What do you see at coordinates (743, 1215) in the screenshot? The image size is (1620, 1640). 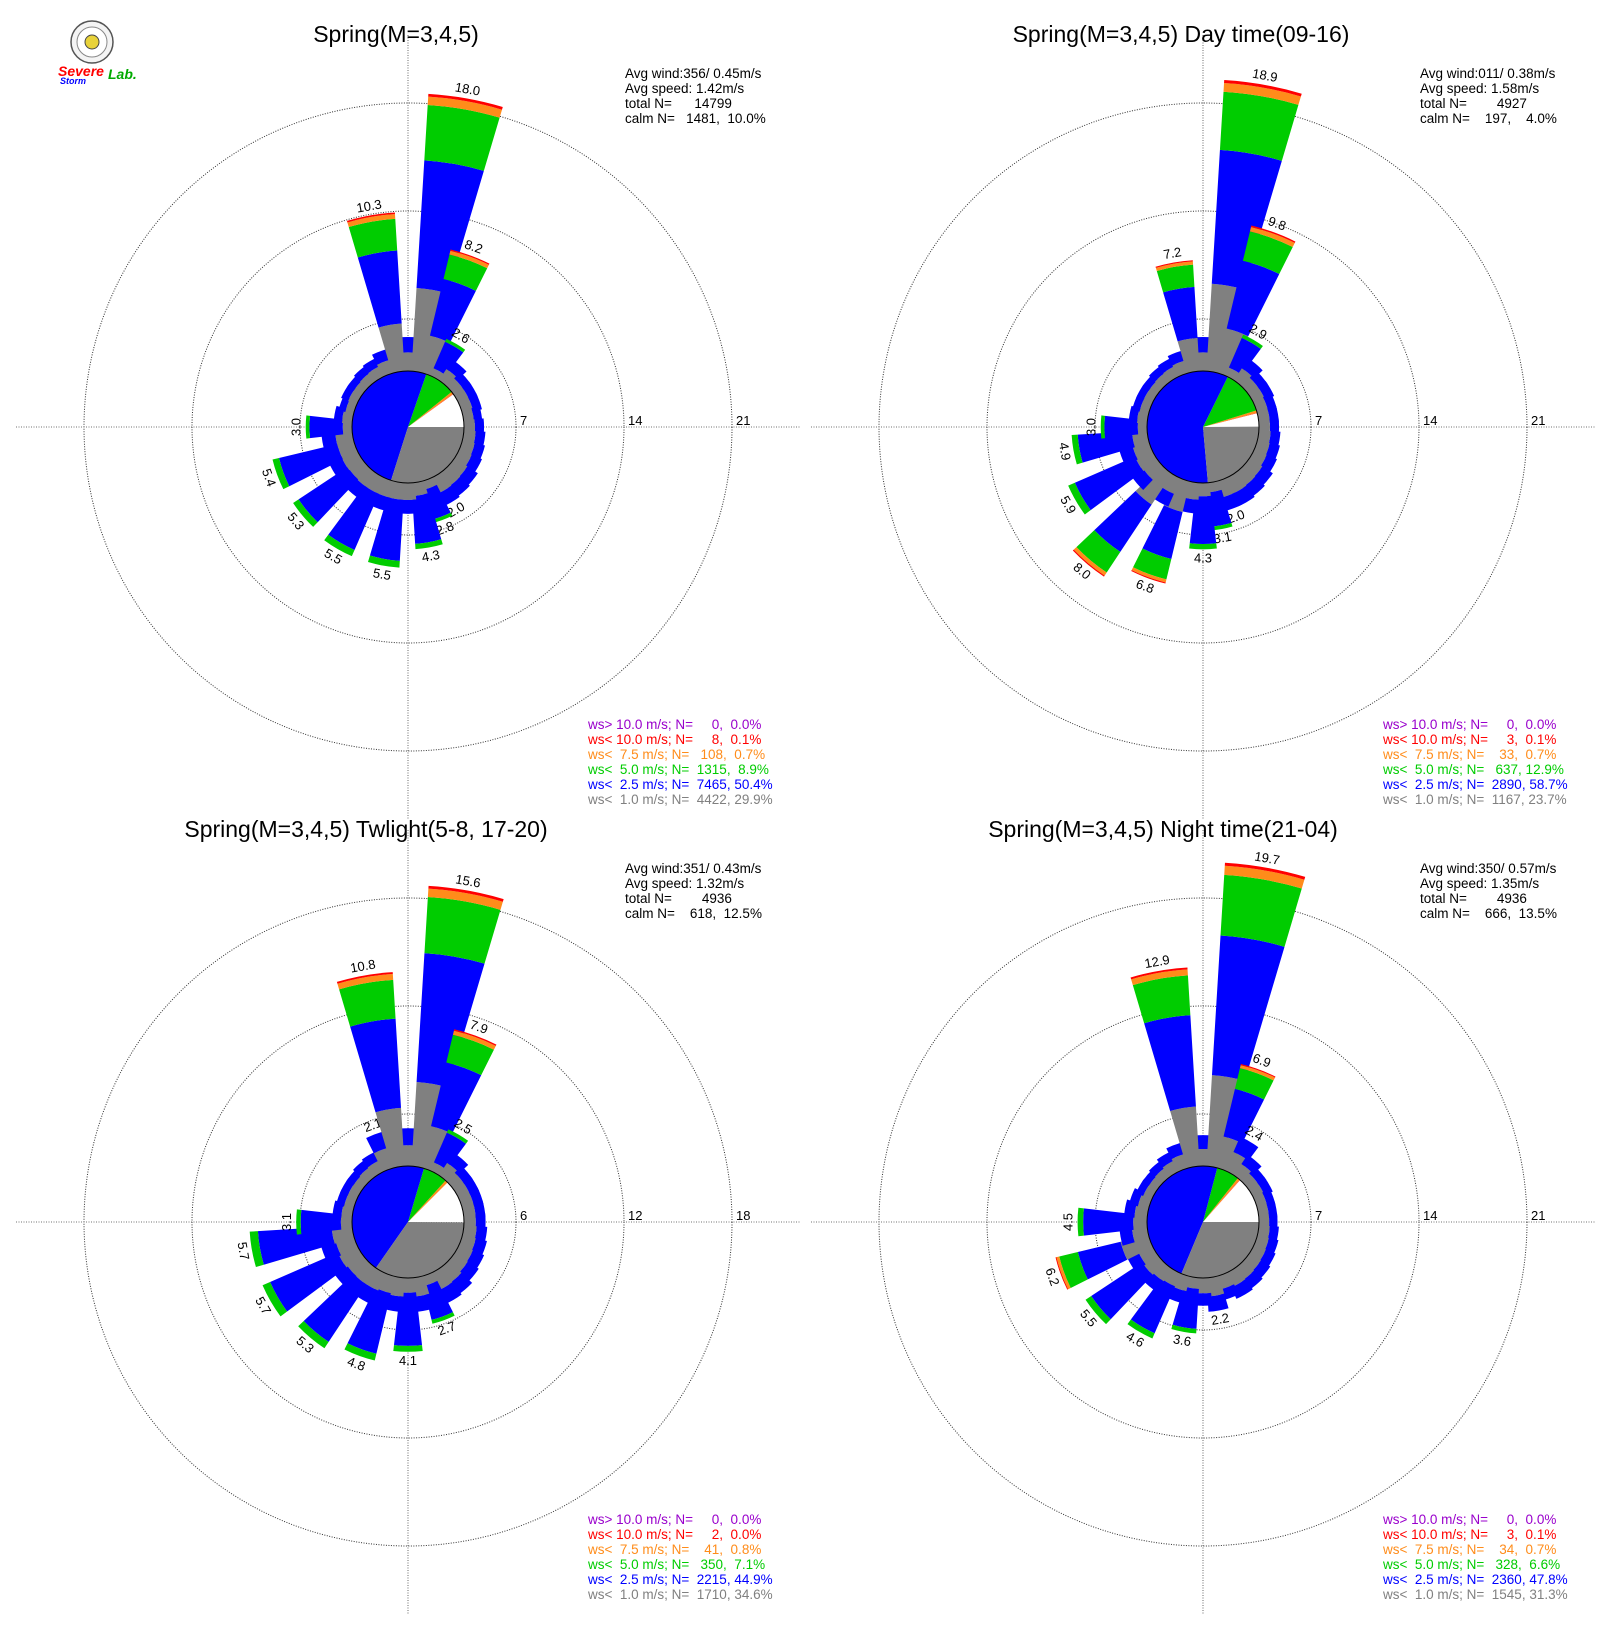 I see `ring-tick-label: 18` at bounding box center [743, 1215].